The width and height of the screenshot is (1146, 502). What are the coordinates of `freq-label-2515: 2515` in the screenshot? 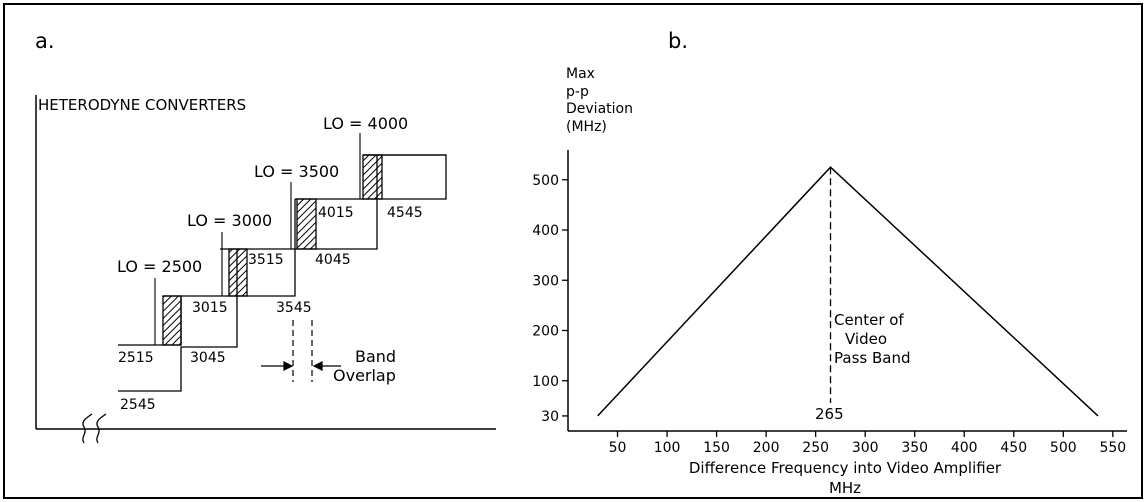 It's located at (136, 358).